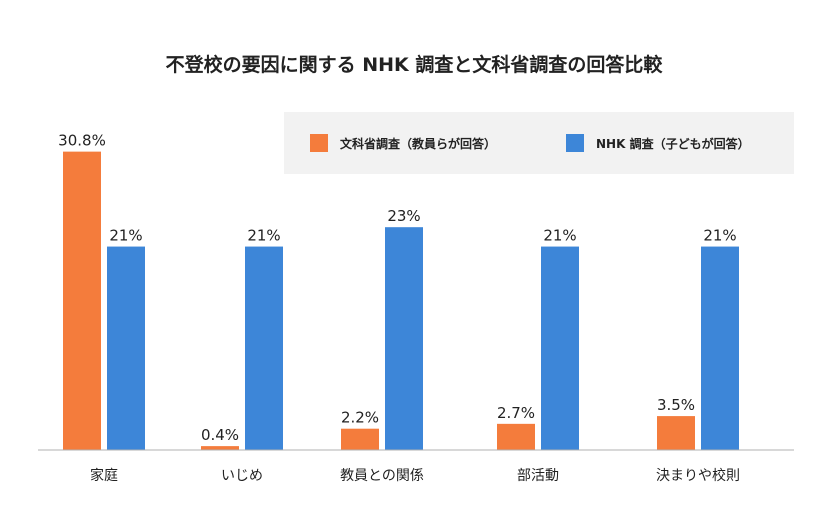  Describe the element at coordinates (538, 476) in the screenshot. I see `category-label-4: 部活動` at that location.